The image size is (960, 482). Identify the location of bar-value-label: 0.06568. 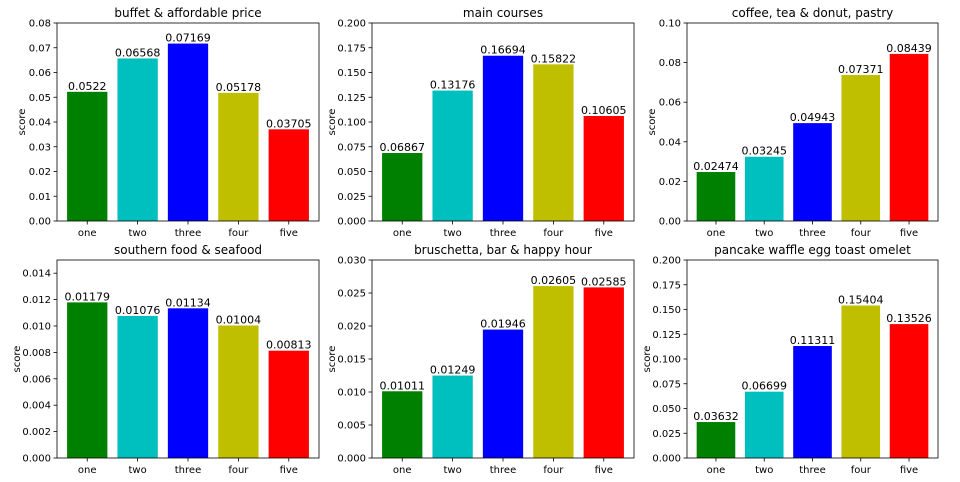
(138, 52).